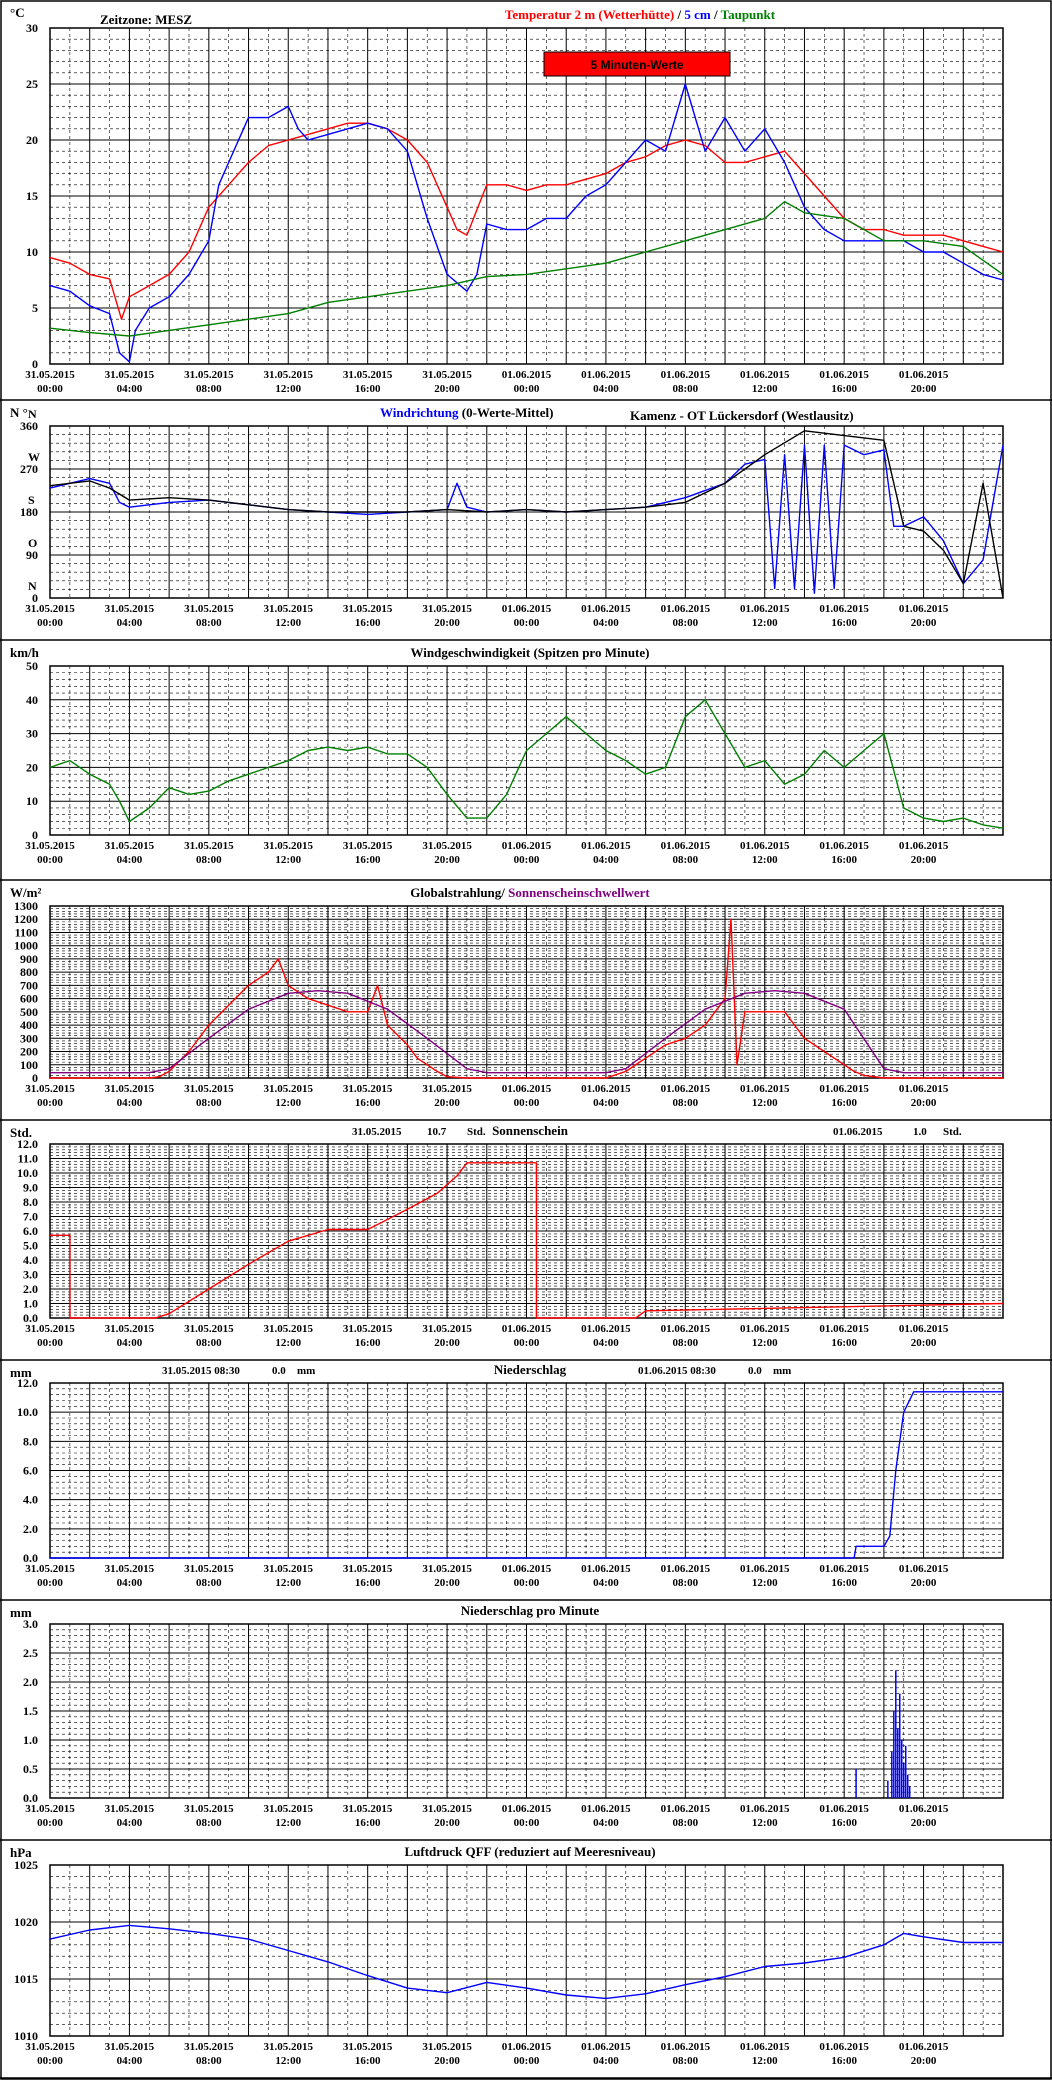  Describe the element at coordinates (782, 1371) in the screenshot. I see `sum-unit: mm` at that location.